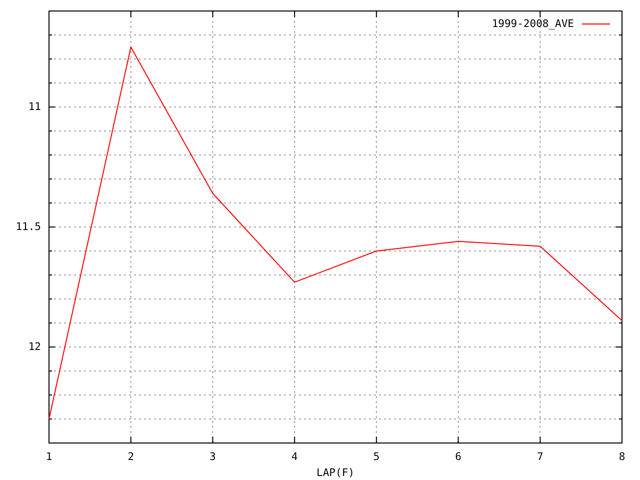  Describe the element at coordinates (376, 457) in the screenshot. I see `x-tick-label: 5` at that location.